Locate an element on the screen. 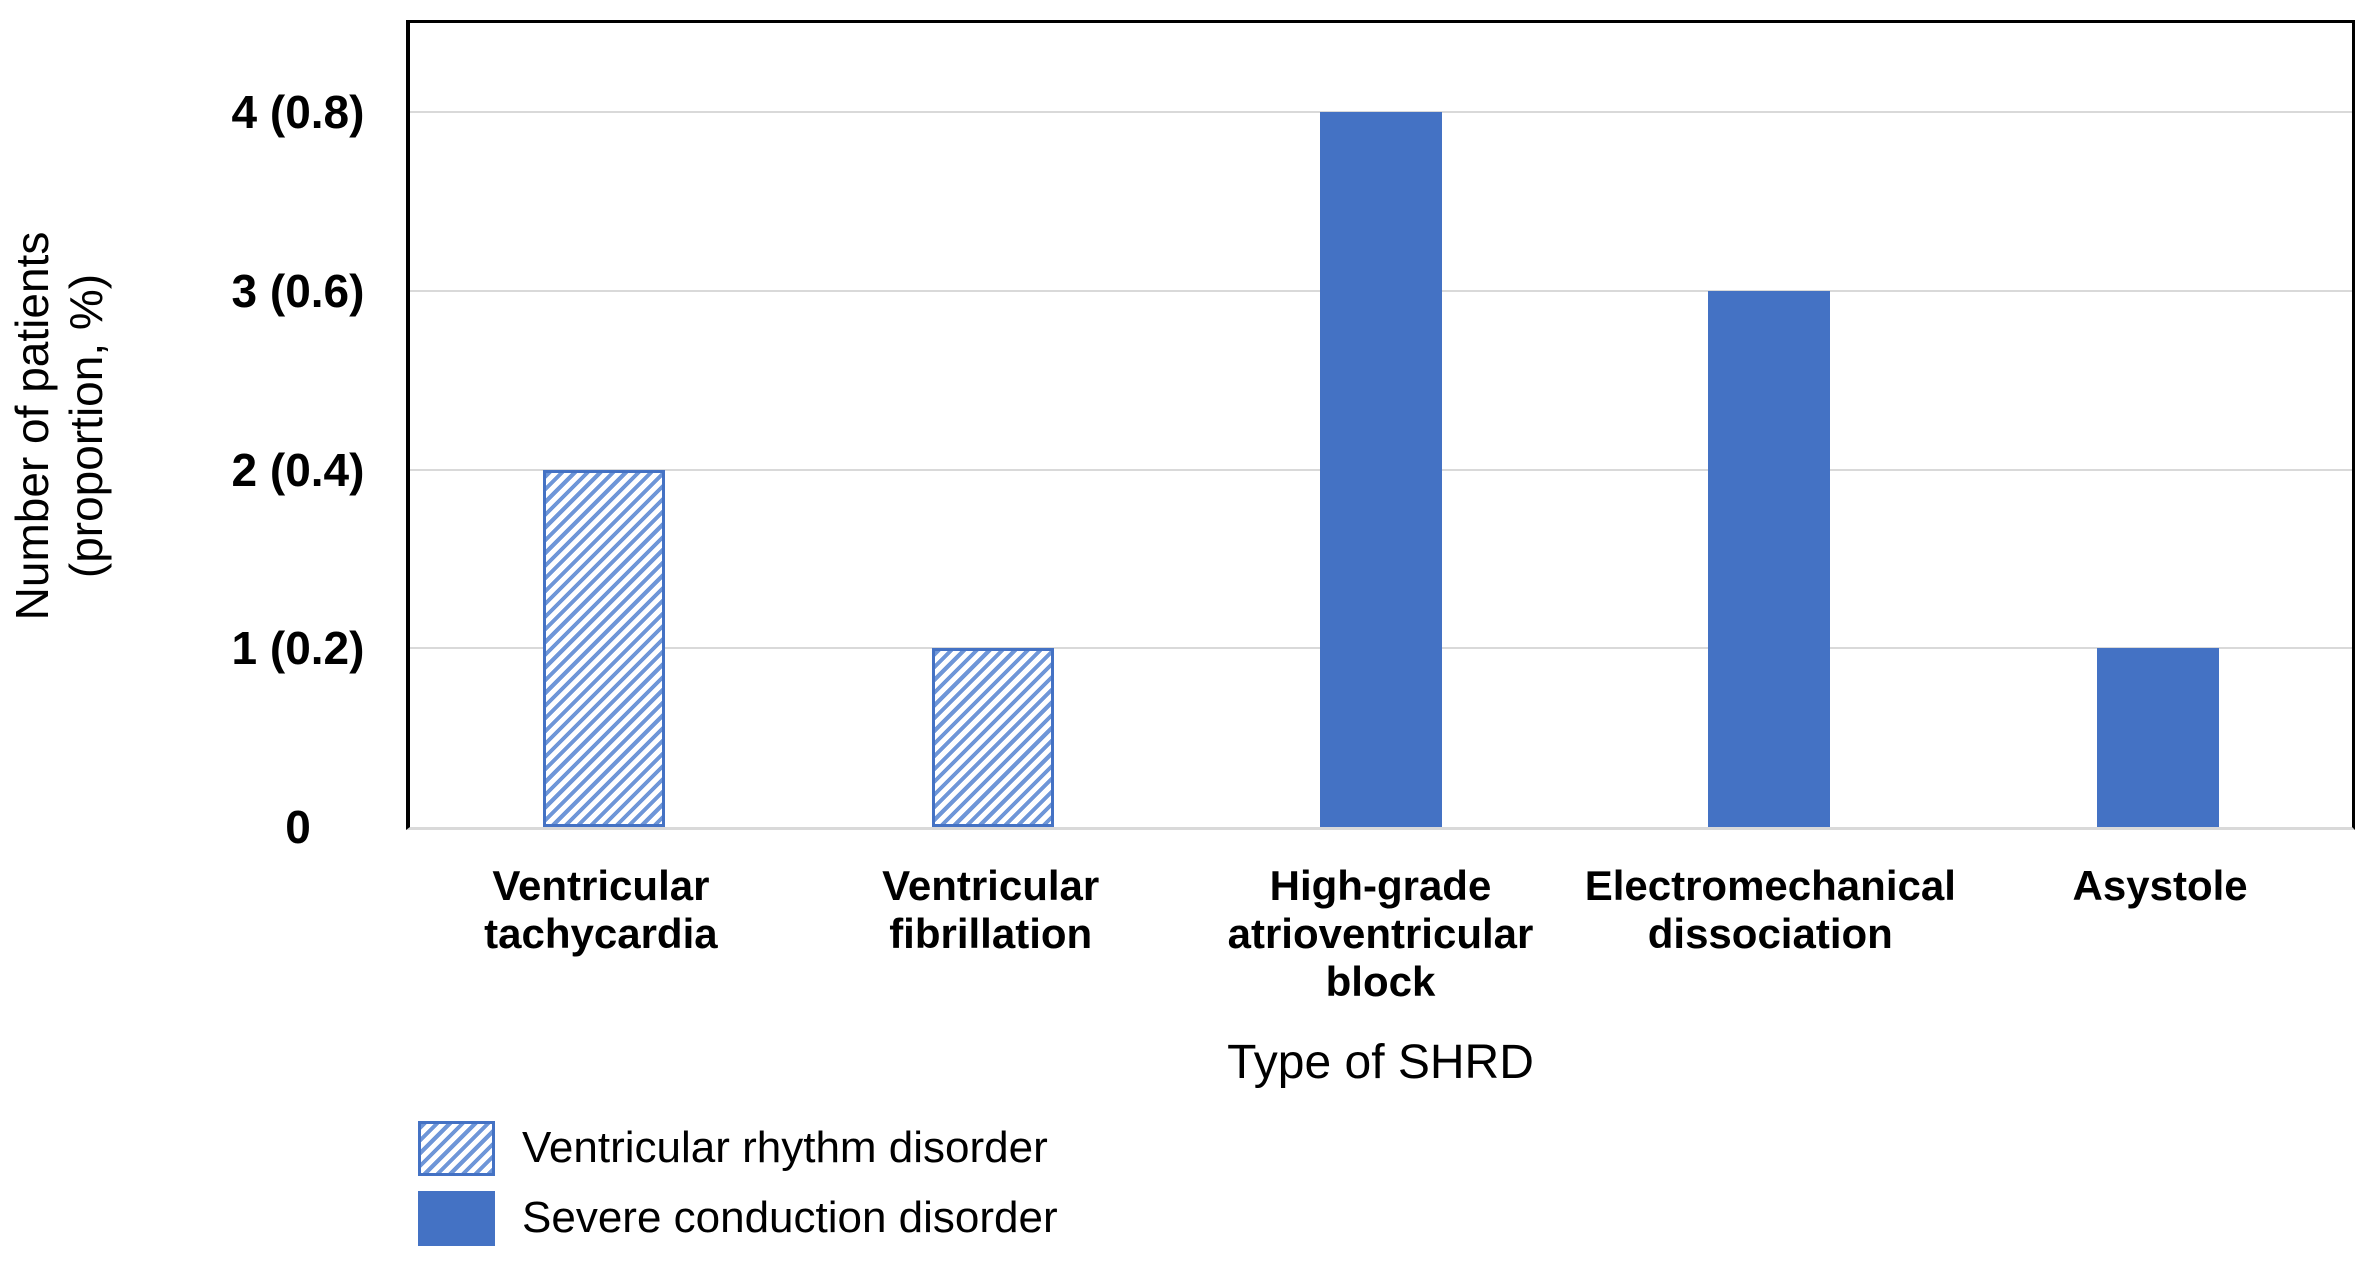 The height and width of the screenshot is (1266, 2379). x-axis-title: Type of SHRD is located at coordinates (1380, 1062).